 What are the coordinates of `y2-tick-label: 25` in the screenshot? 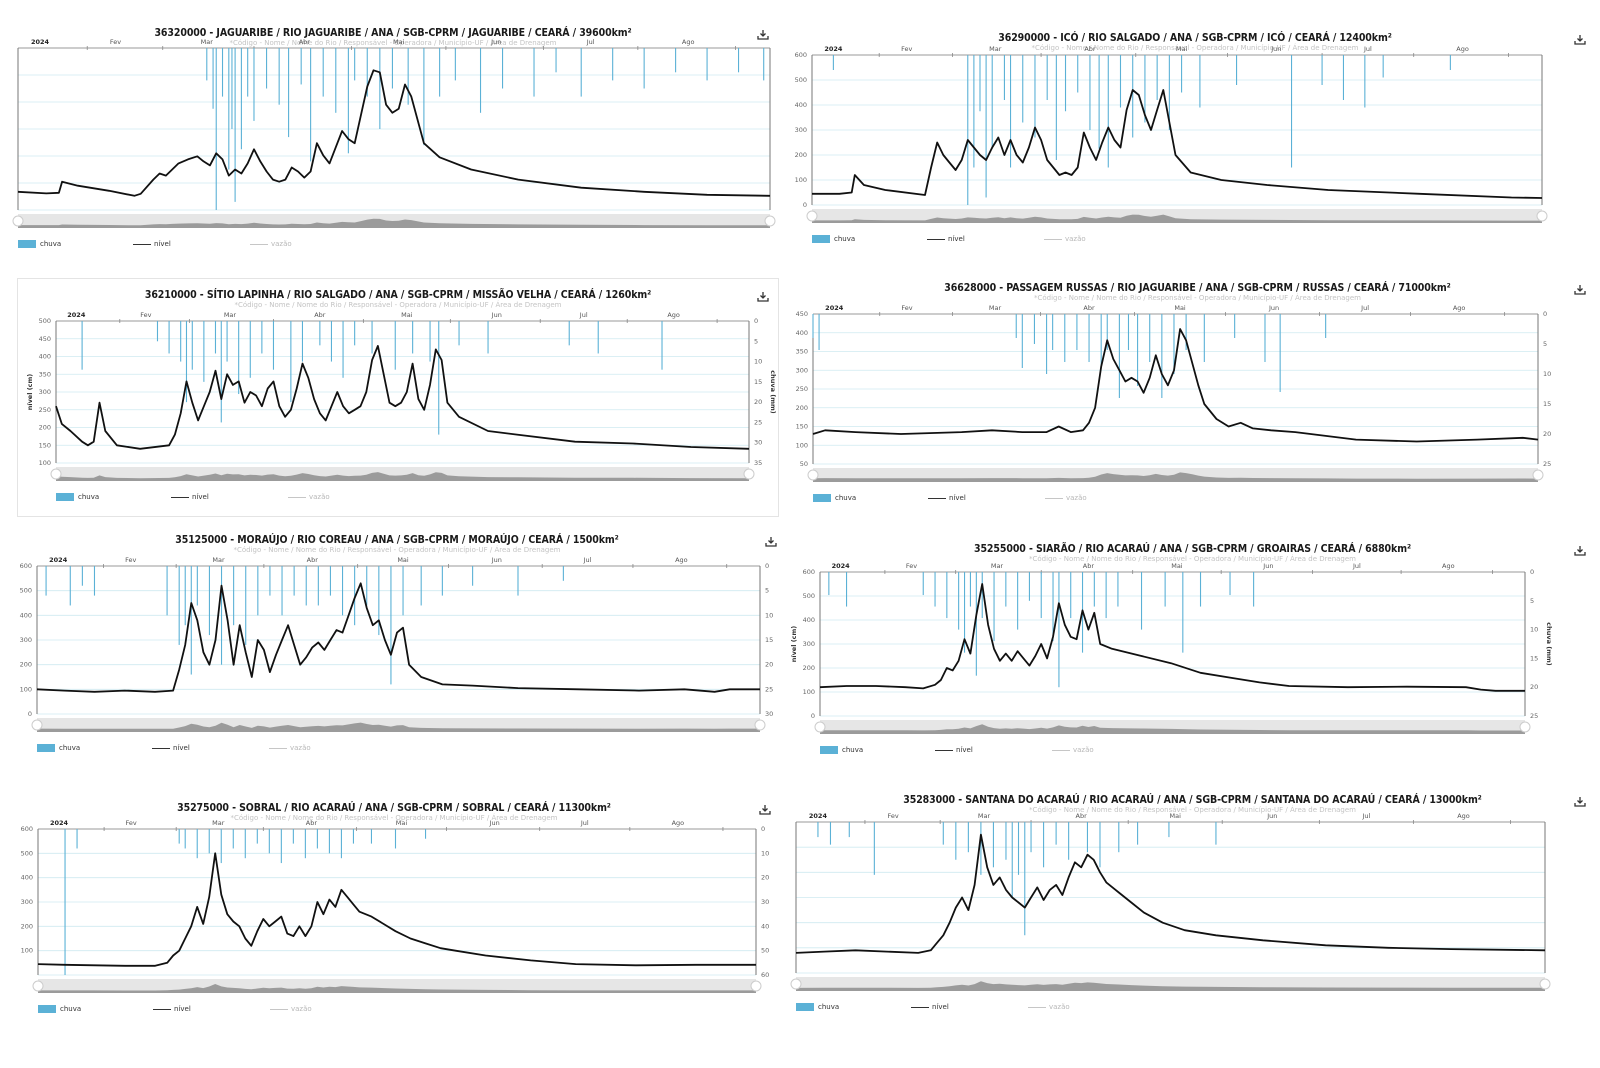 It's located at (1534, 716).